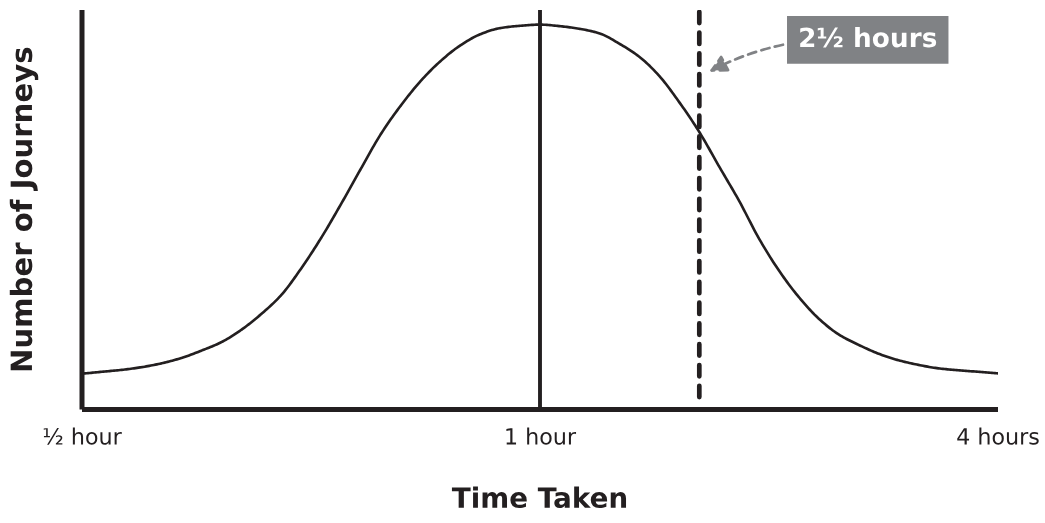  What do you see at coordinates (541, 436) in the screenshot?
I see `x-tick-label: 1 hour` at bounding box center [541, 436].